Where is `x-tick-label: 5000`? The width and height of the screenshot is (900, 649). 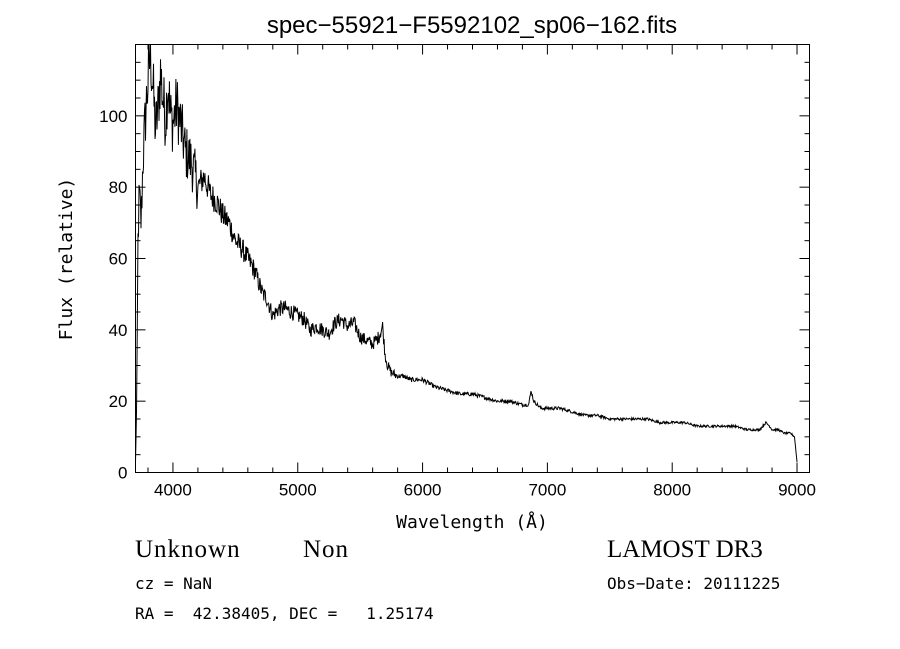 x-tick-label: 5000 is located at coordinates (298, 490).